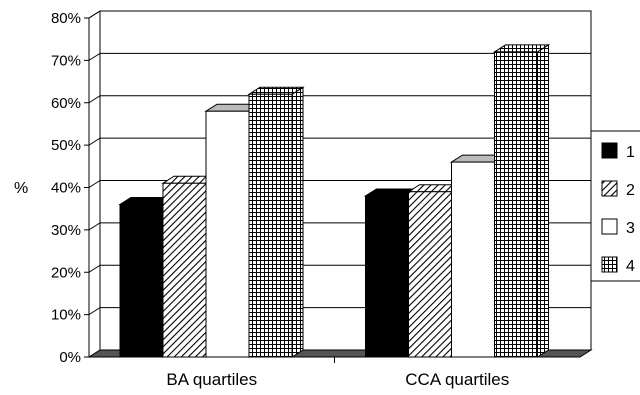 This screenshot has height=395, width=640. I want to click on y-tick-label: 20%, so click(66, 272).